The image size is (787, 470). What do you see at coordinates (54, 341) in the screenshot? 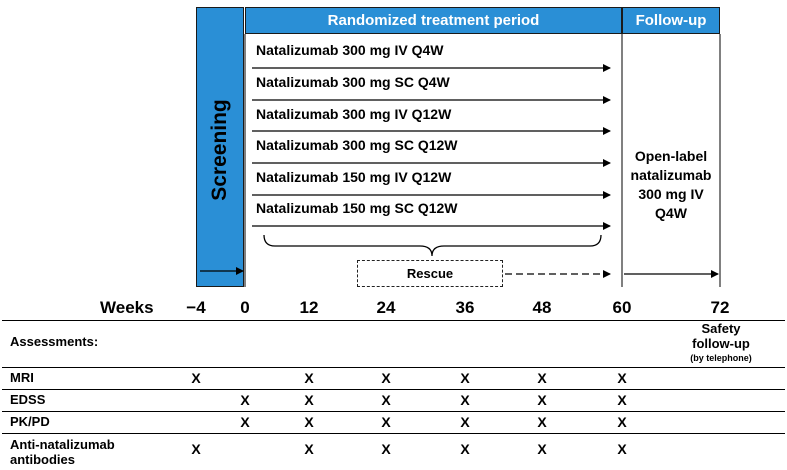
I see `assessments-label: Assessments:` at bounding box center [54, 341].